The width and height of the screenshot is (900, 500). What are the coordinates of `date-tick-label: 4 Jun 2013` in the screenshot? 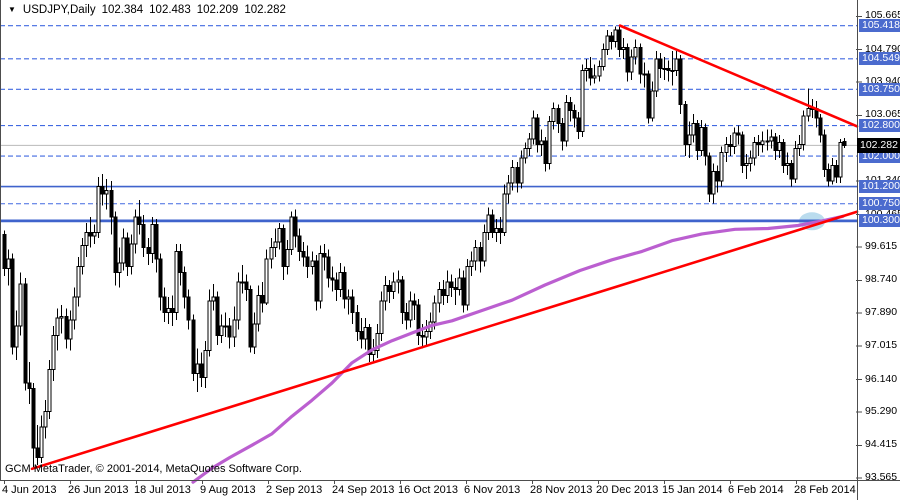 It's located at (29, 490).